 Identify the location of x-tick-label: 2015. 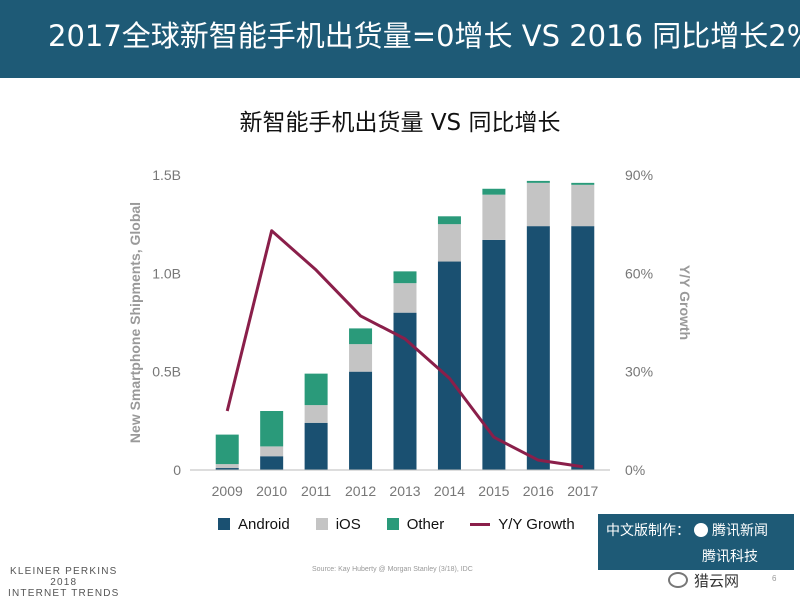
(493, 491).